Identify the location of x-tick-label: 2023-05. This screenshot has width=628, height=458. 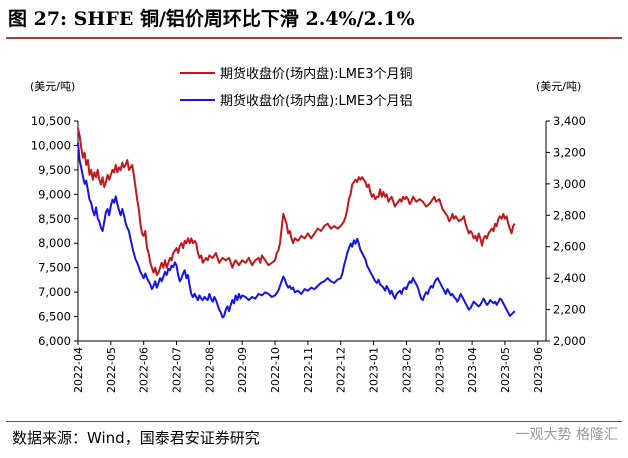
(505, 370).